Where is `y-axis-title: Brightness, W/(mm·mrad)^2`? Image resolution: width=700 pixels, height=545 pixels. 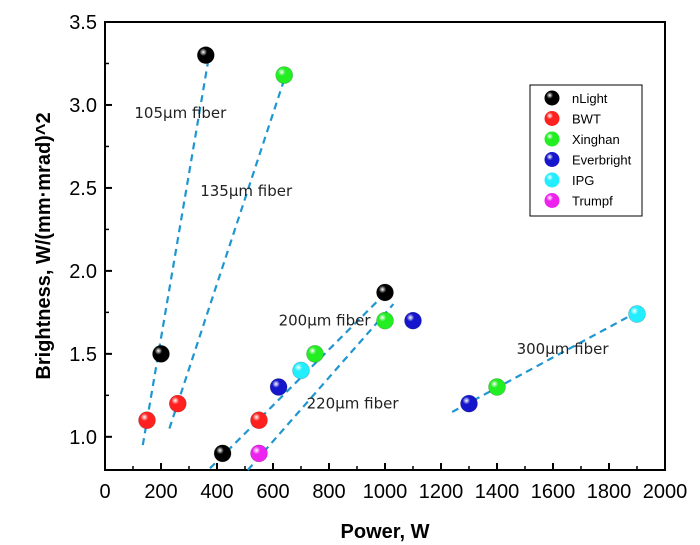
y-axis-title: Brightness, W/(mm·mrad)^2 is located at coordinates (44, 245).